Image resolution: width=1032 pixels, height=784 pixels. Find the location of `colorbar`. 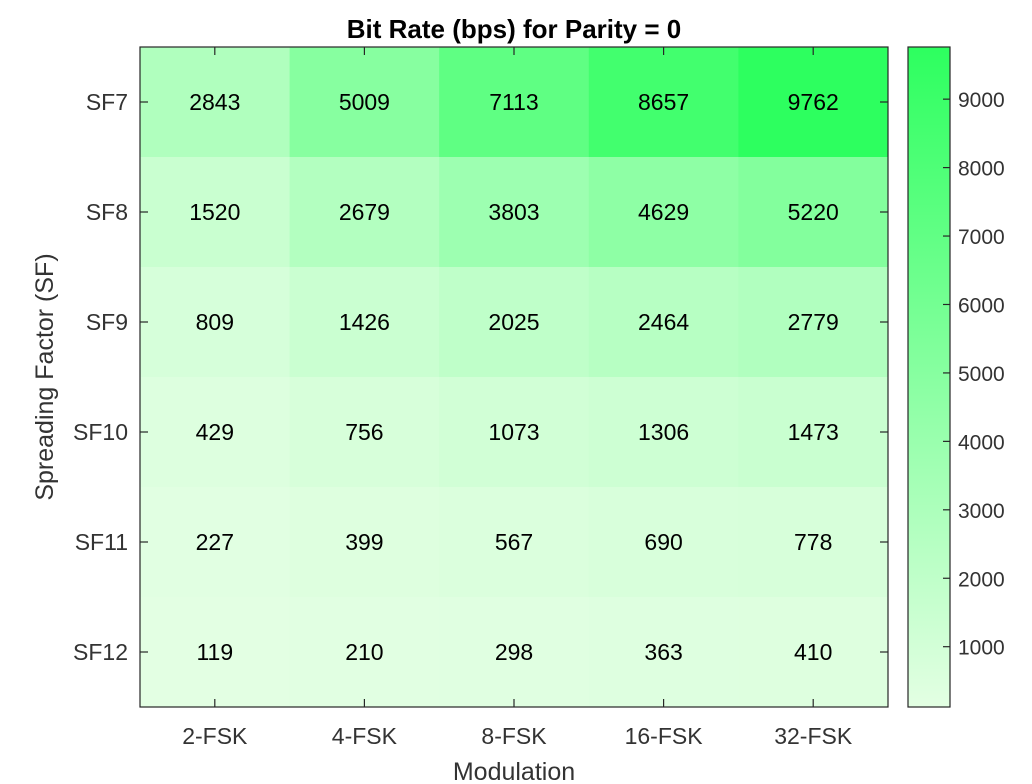

colorbar is located at coordinates (929, 377).